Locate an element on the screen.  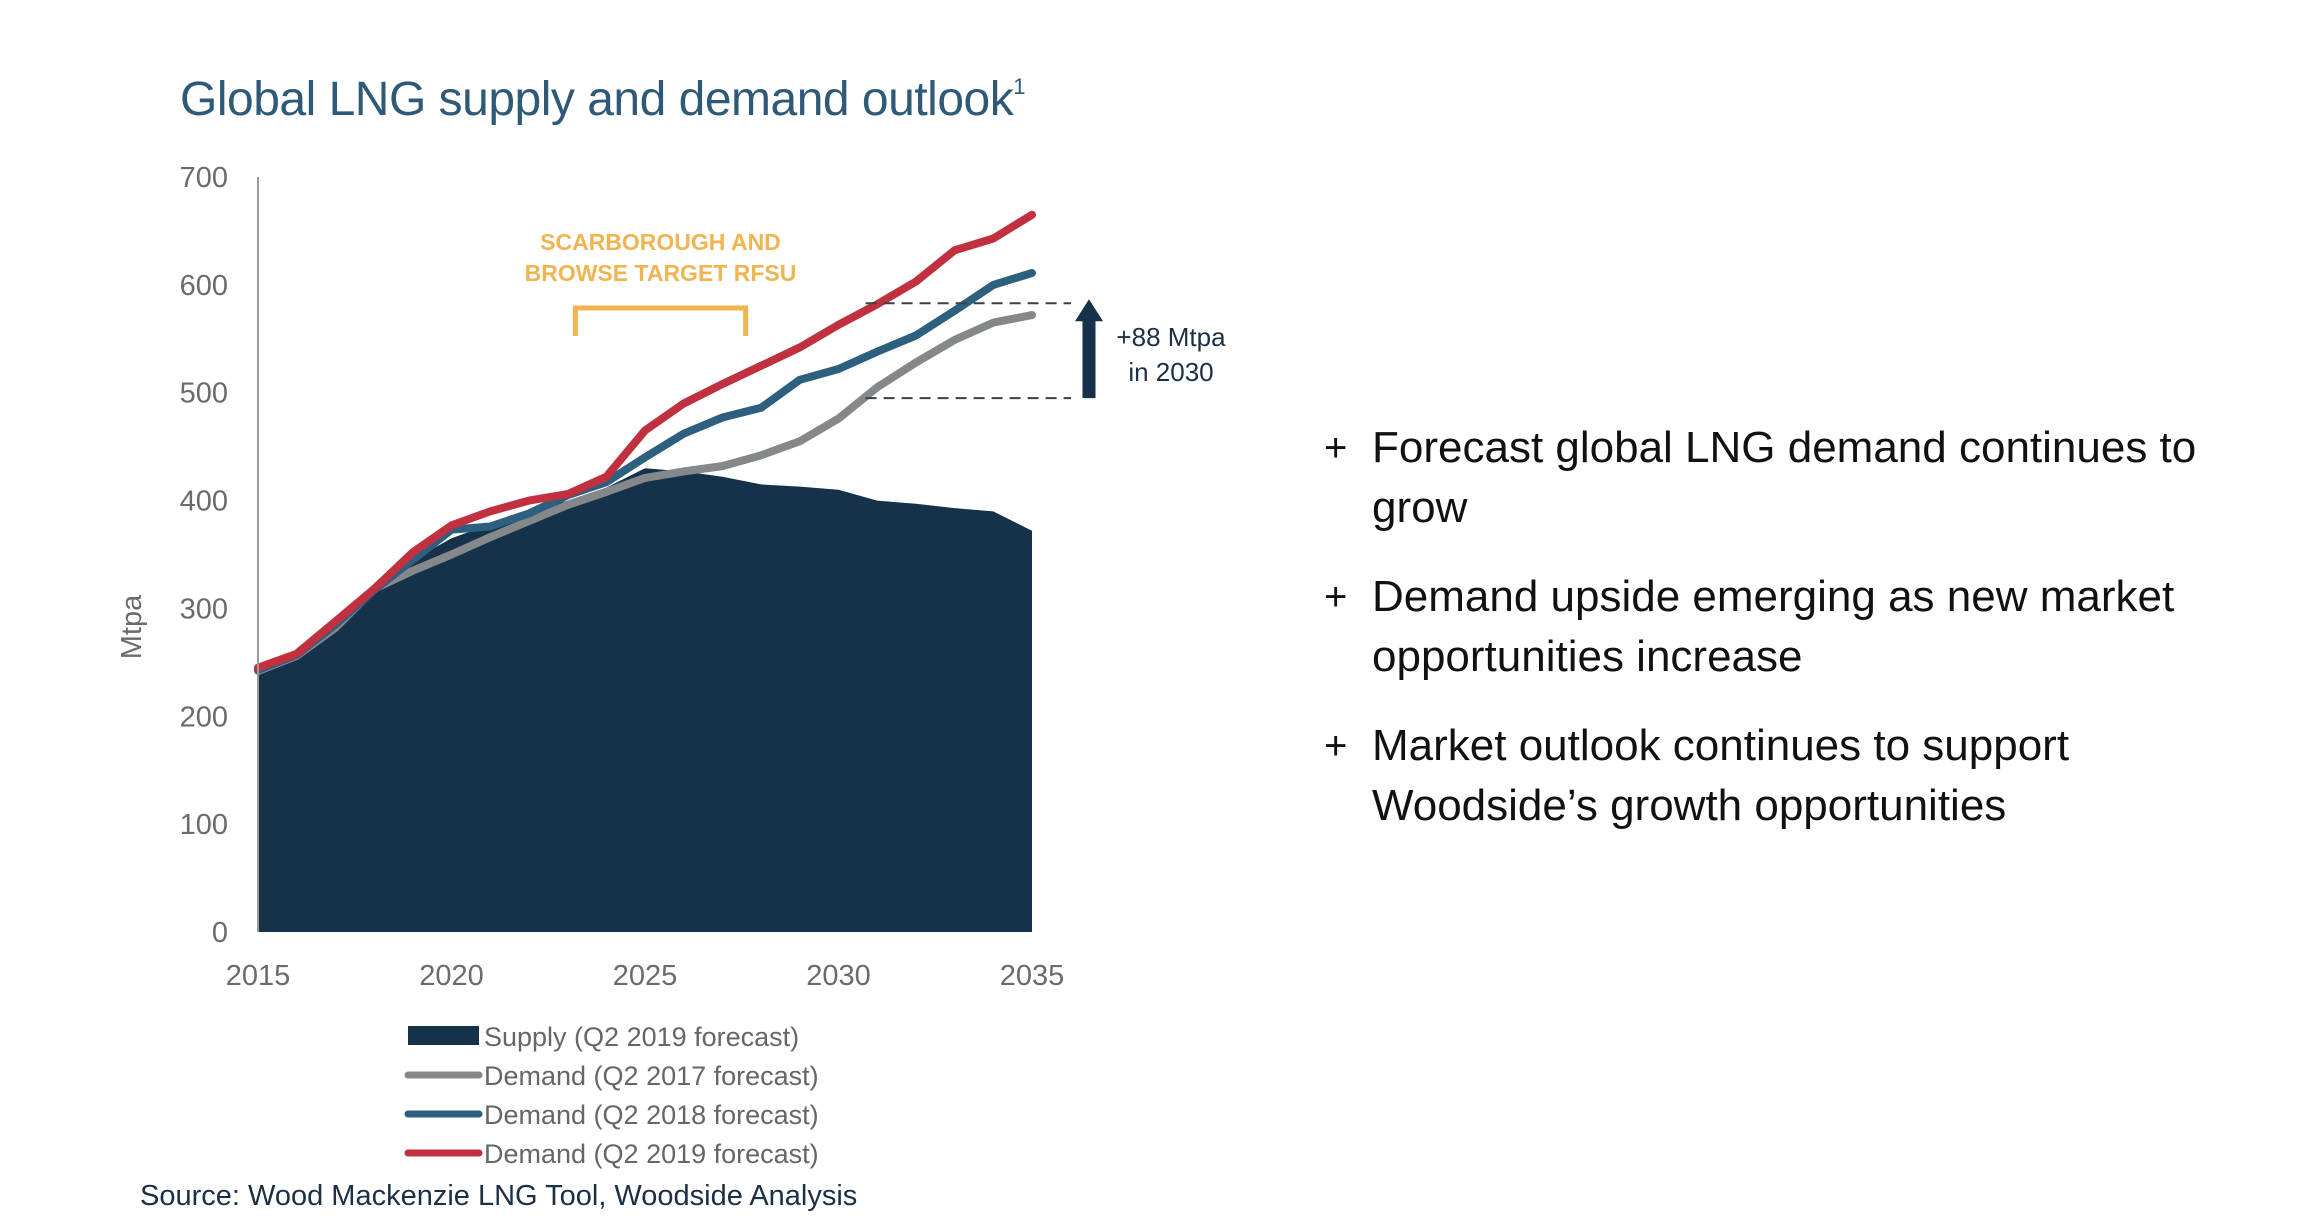
line-layer is located at coordinates (645, 442).